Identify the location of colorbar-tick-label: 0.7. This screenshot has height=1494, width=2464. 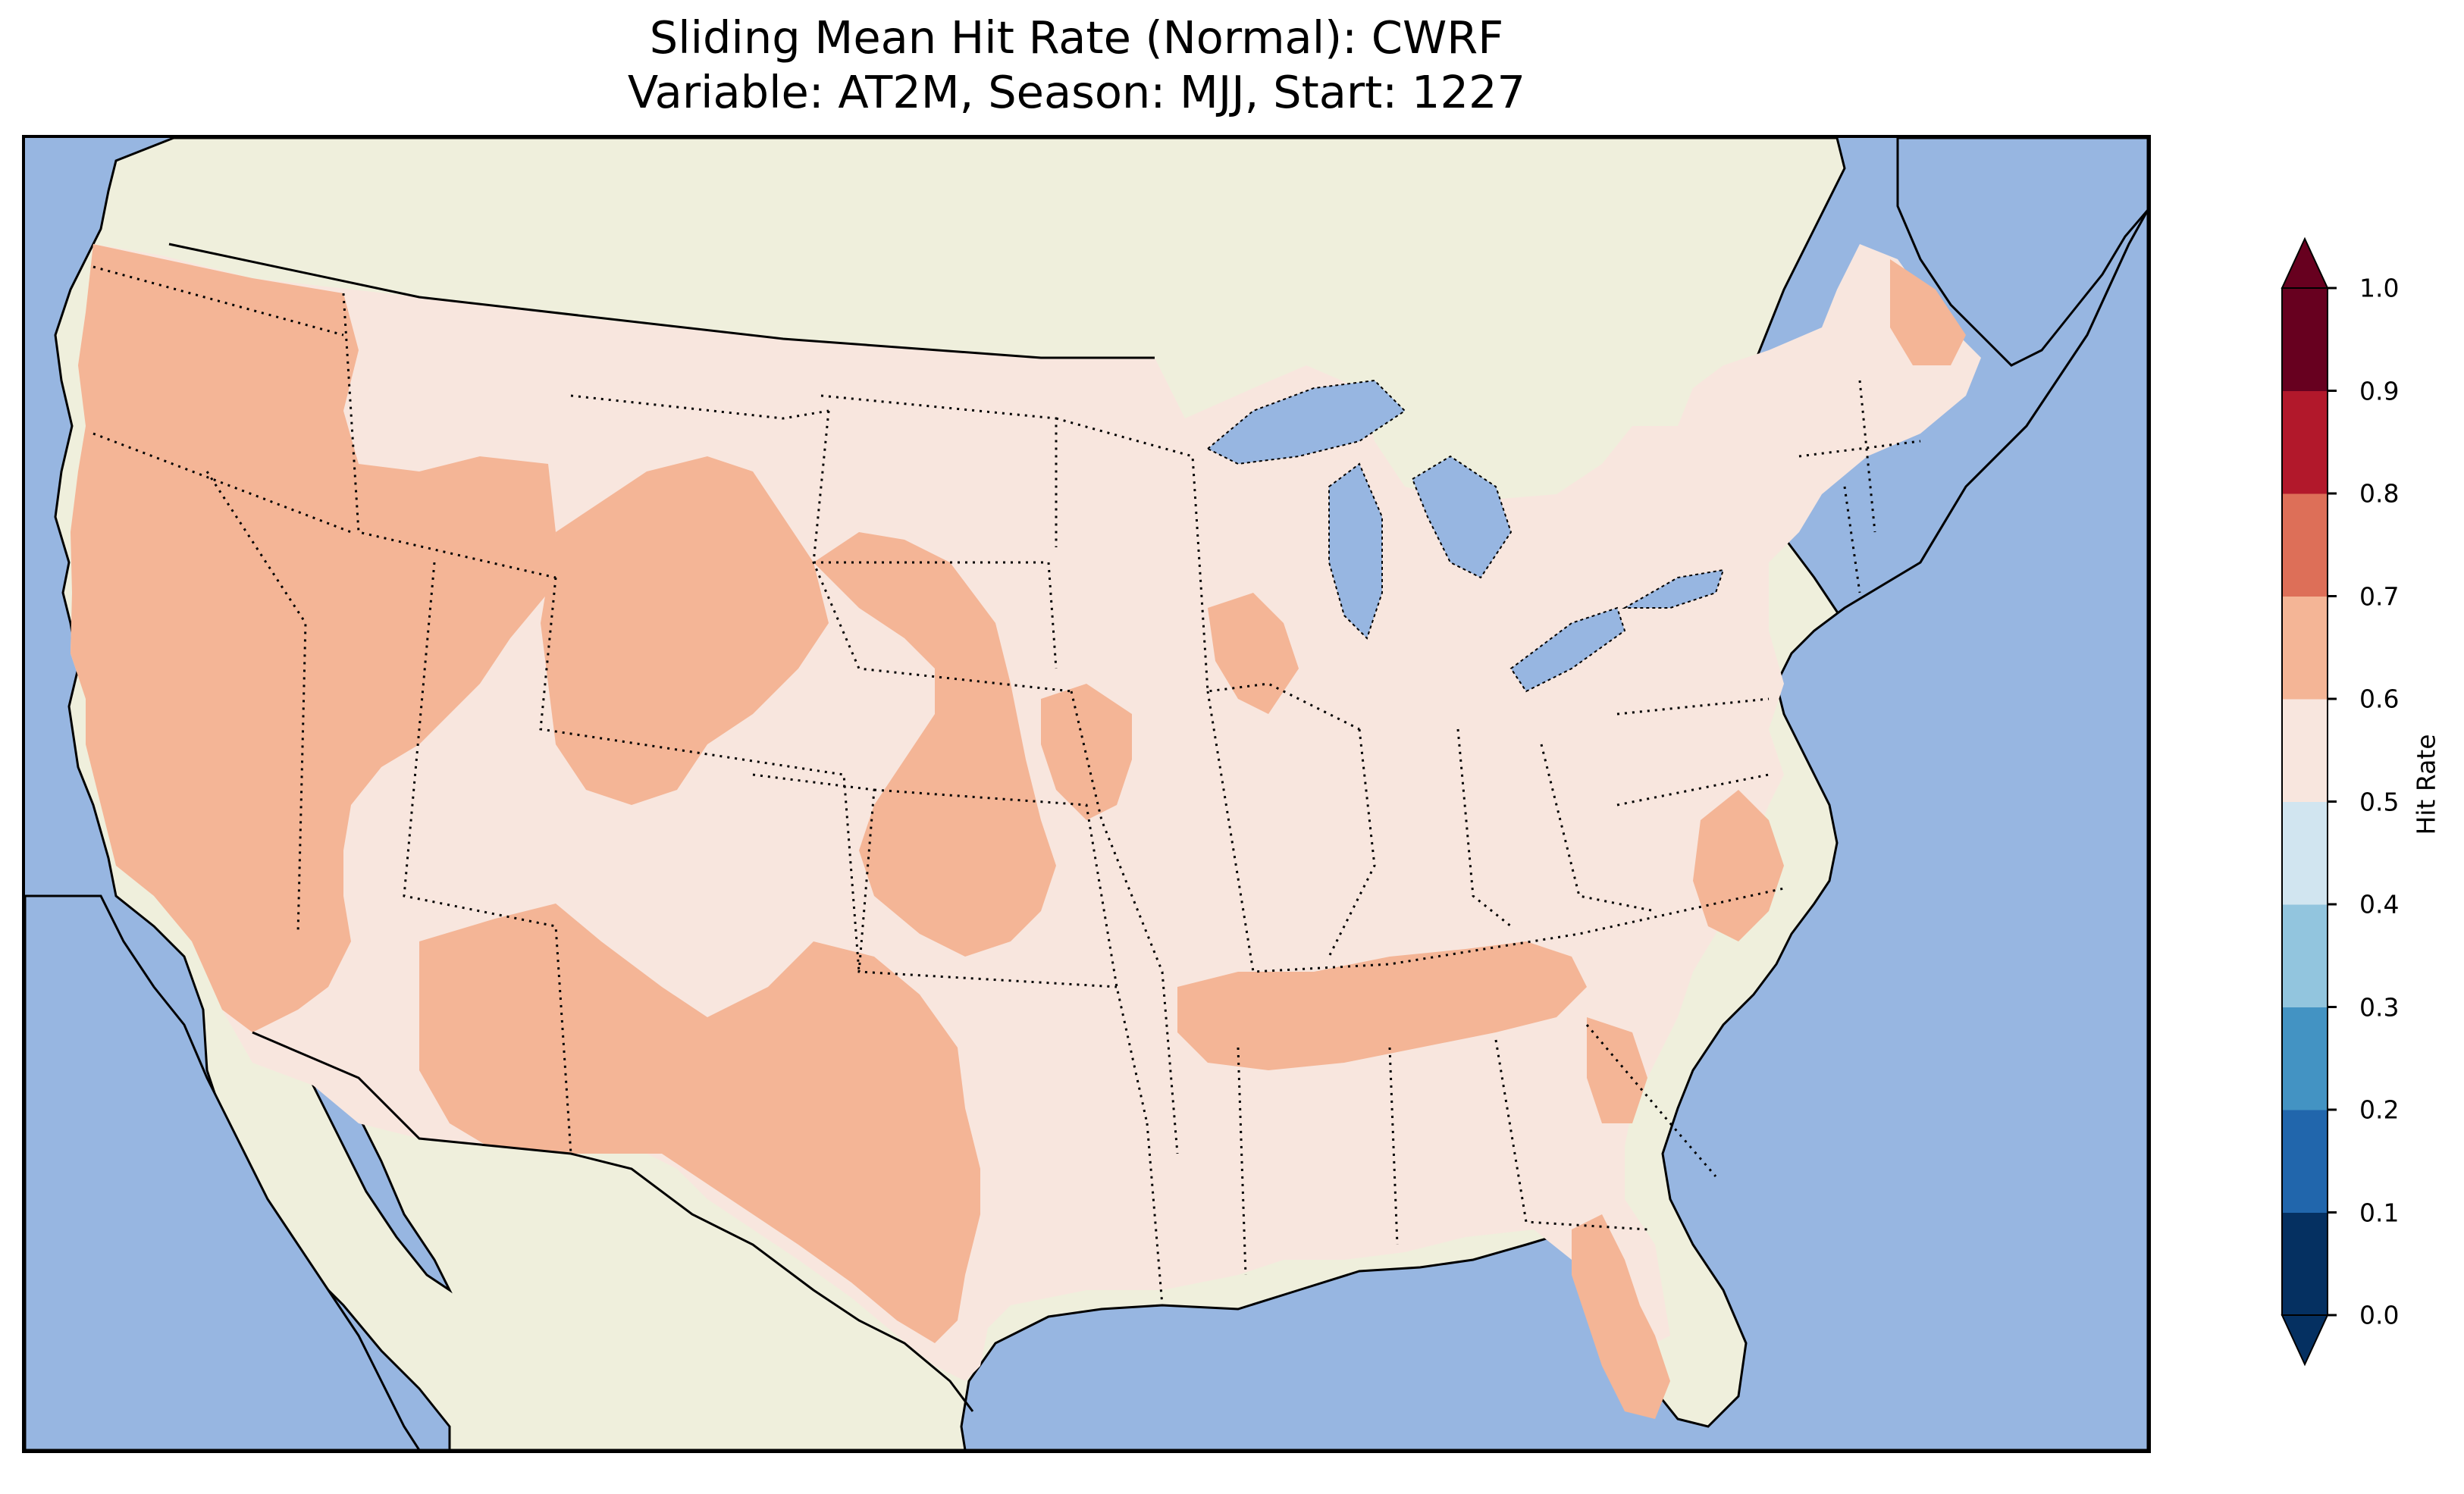
(2380, 596).